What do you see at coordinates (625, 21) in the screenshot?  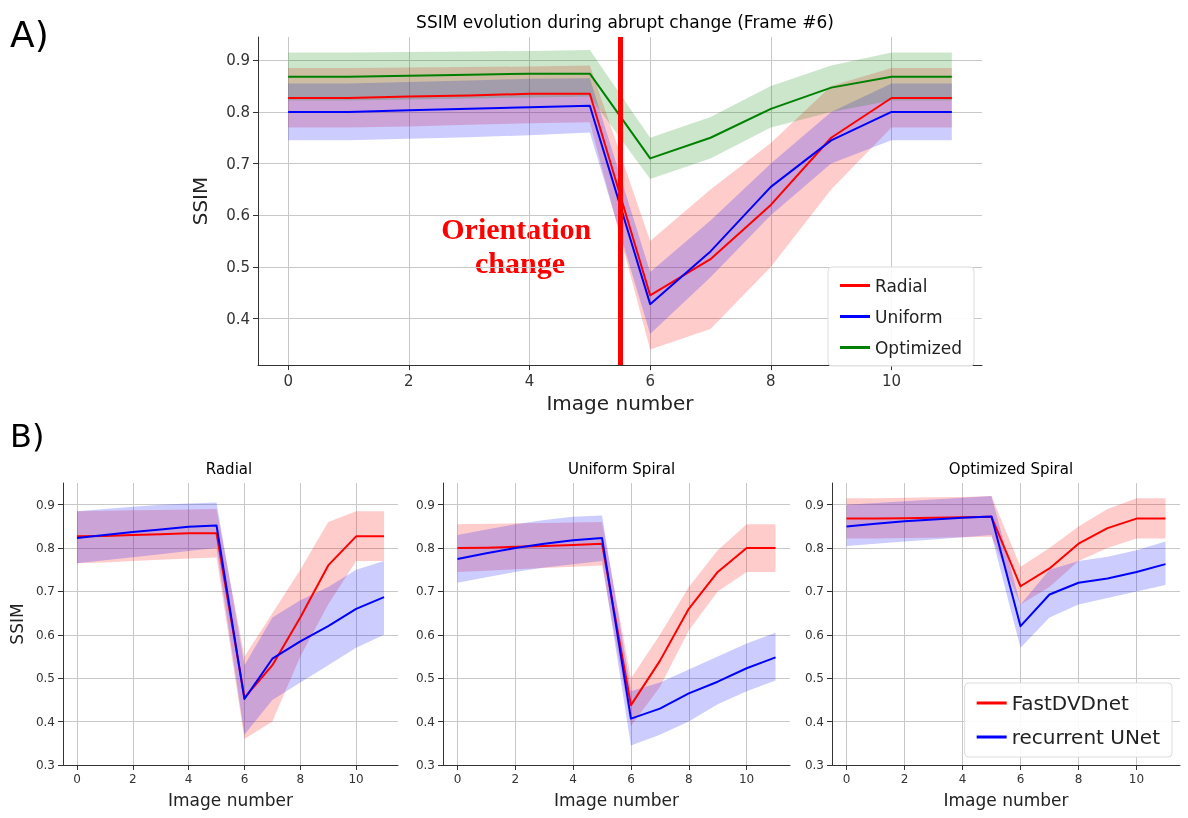 I see `chart-title: SSIM evolution during abrupt change (Frame #6)` at bounding box center [625, 21].